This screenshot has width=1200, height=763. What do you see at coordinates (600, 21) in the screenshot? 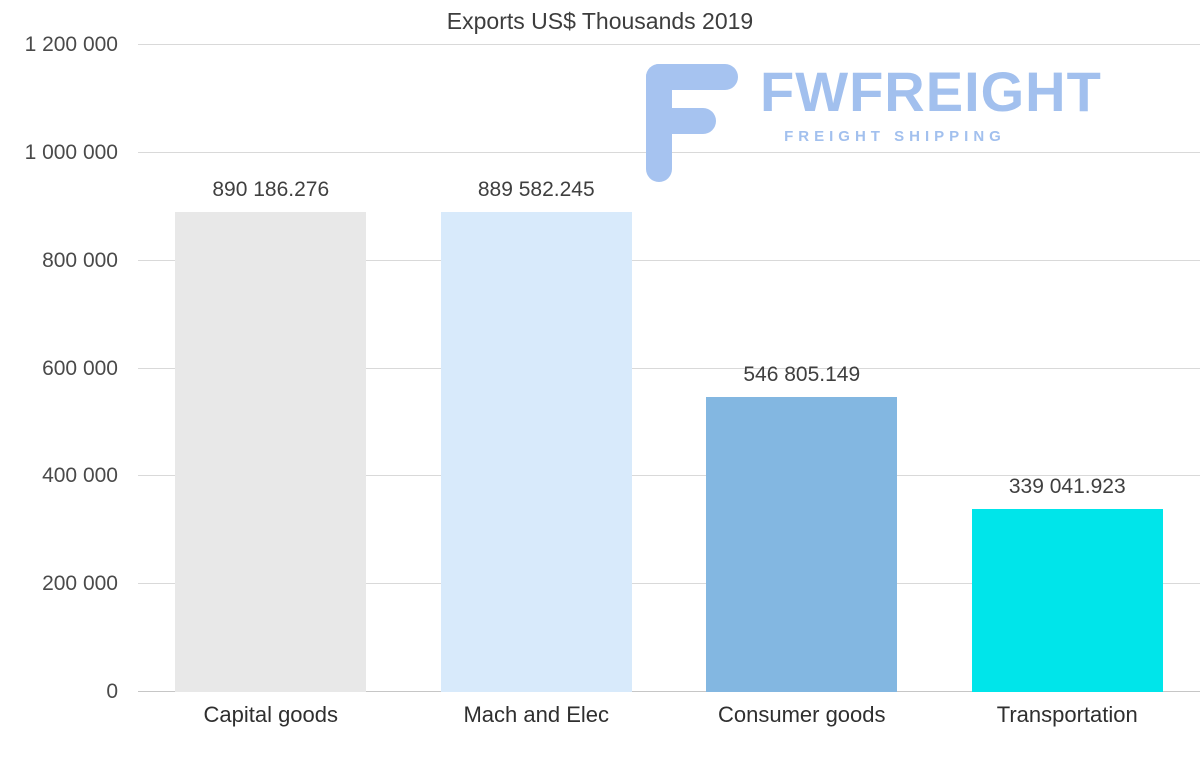
I see `chart-title: Exports US$ Thousands 2019` at bounding box center [600, 21].